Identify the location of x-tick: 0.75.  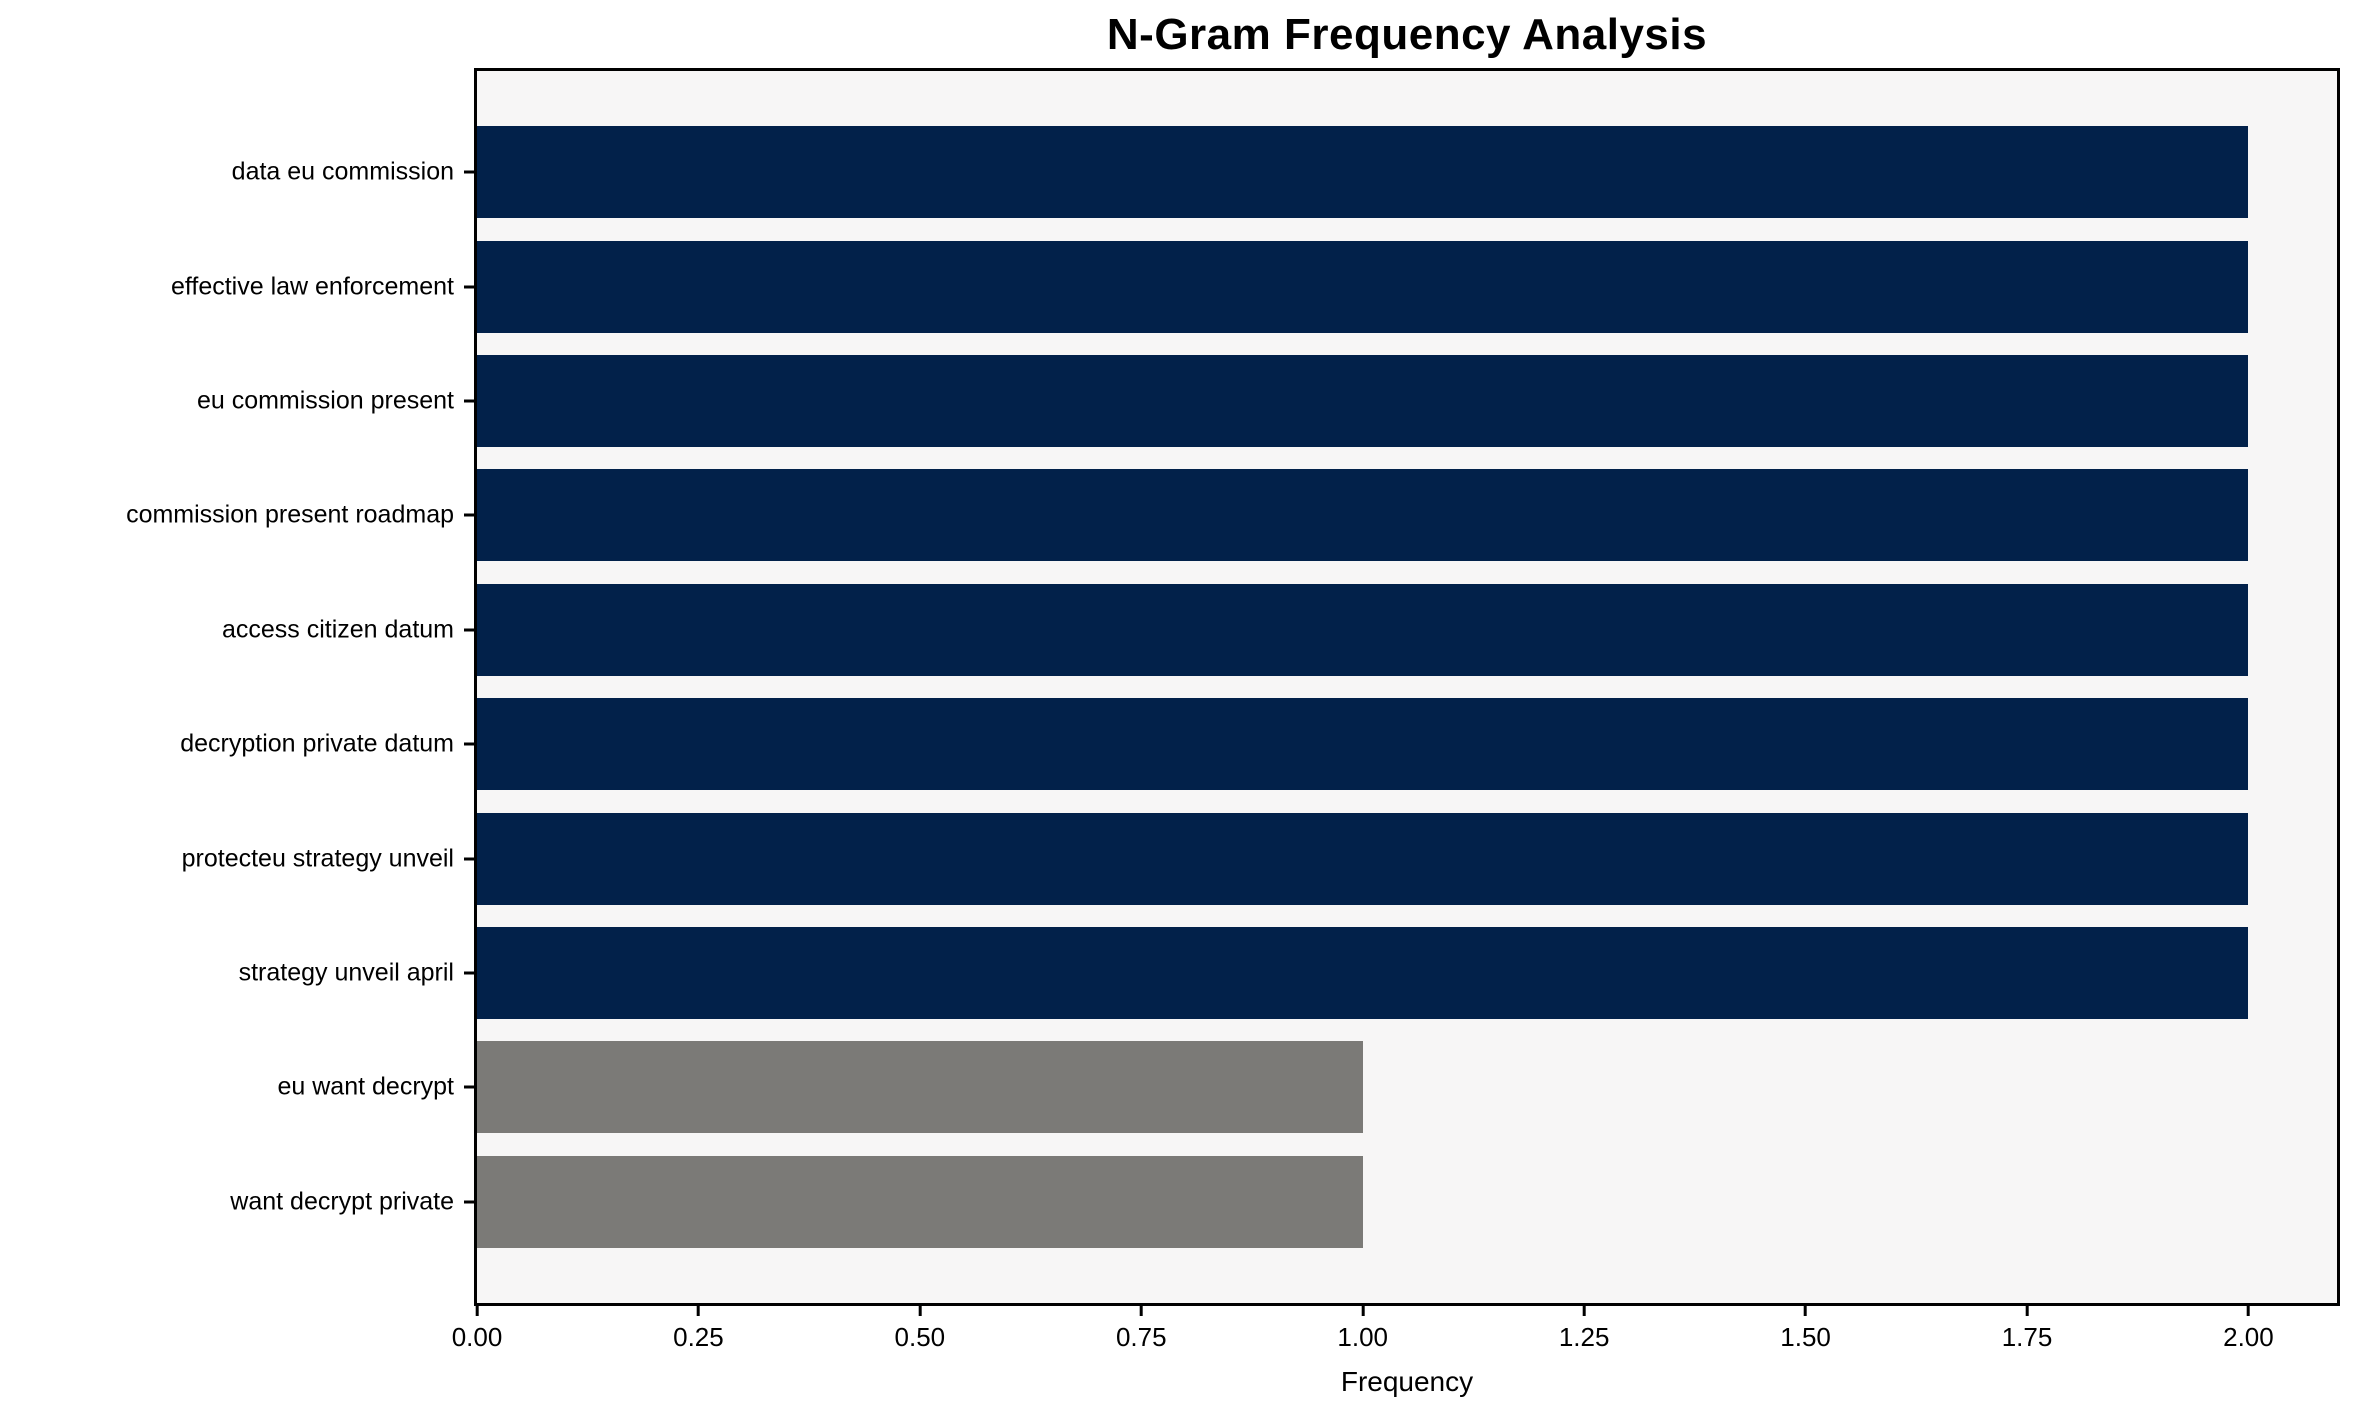
(1141, 1329).